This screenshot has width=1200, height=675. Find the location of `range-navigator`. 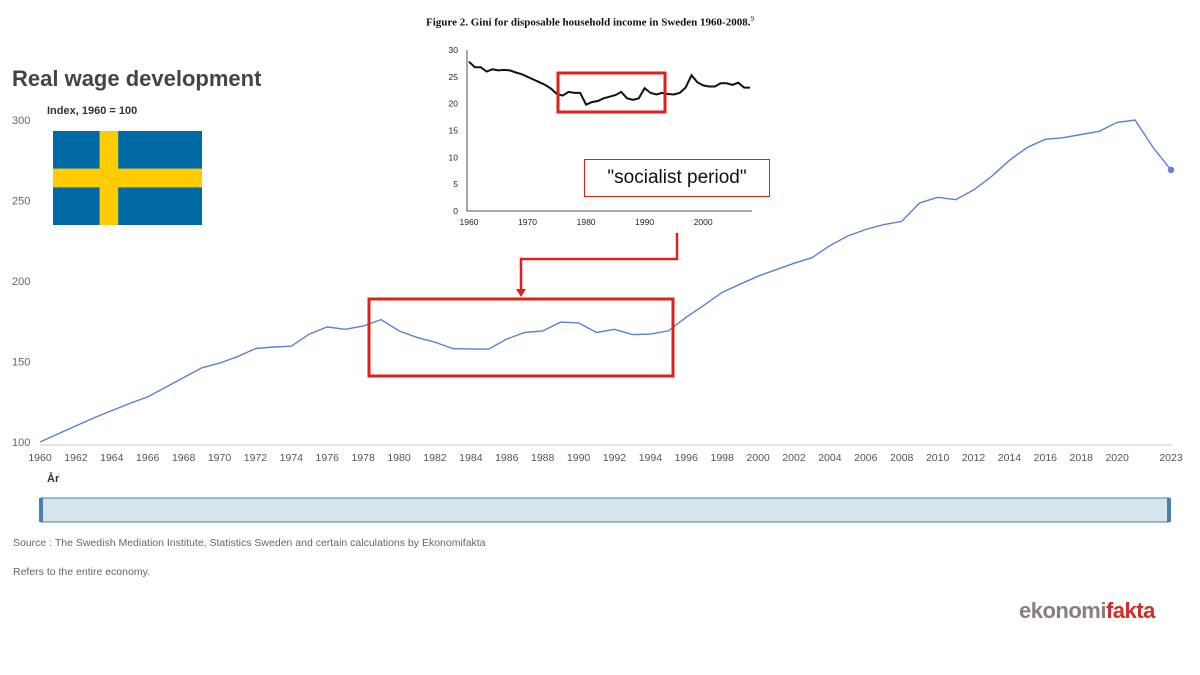

range-navigator is located at coordinates (605, 510).